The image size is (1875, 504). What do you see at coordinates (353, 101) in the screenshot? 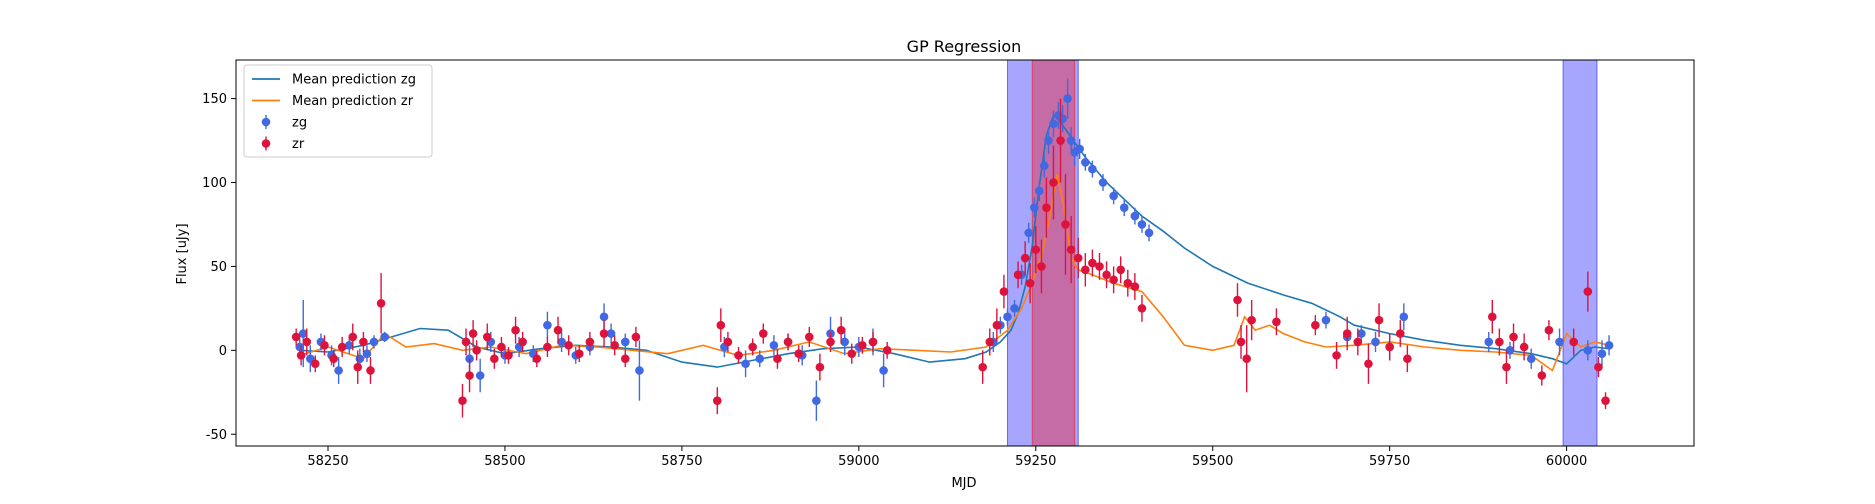
I see `legend-label: Mean prediction zr` at bounding box center [353, 101].